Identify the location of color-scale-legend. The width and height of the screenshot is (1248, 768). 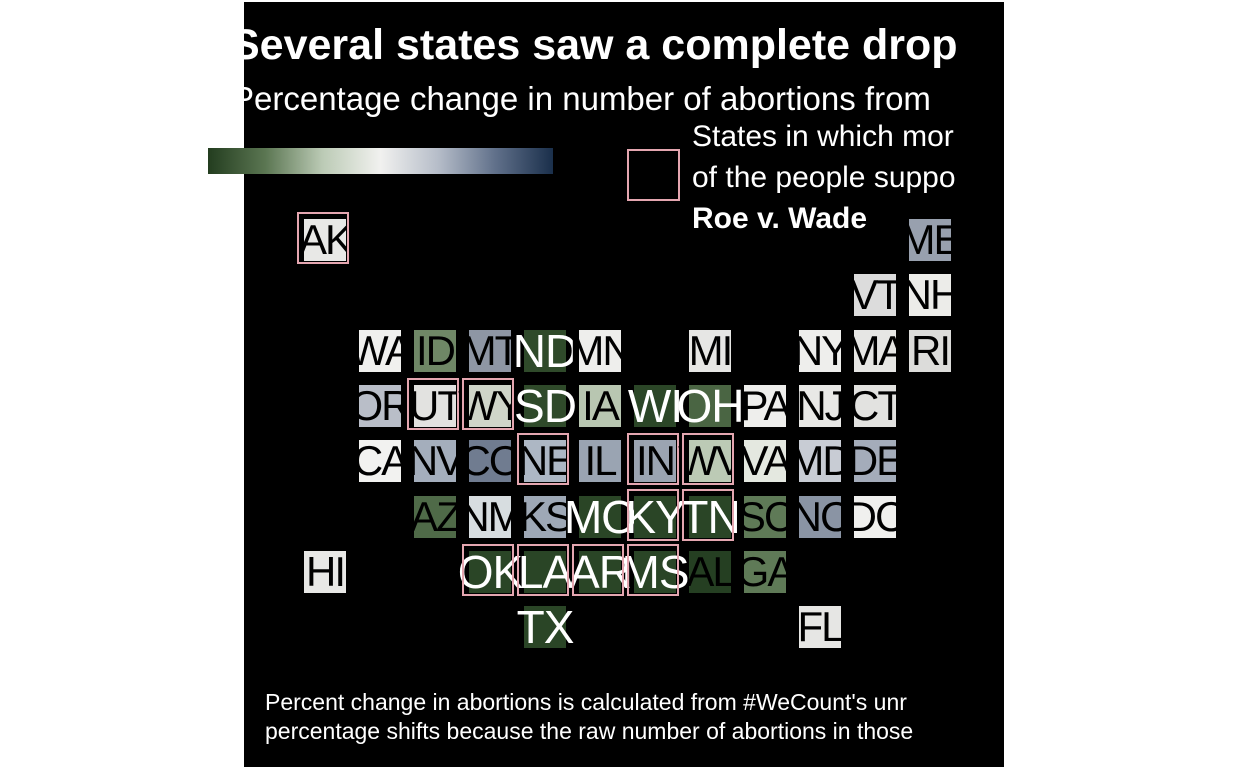
(380, 161).